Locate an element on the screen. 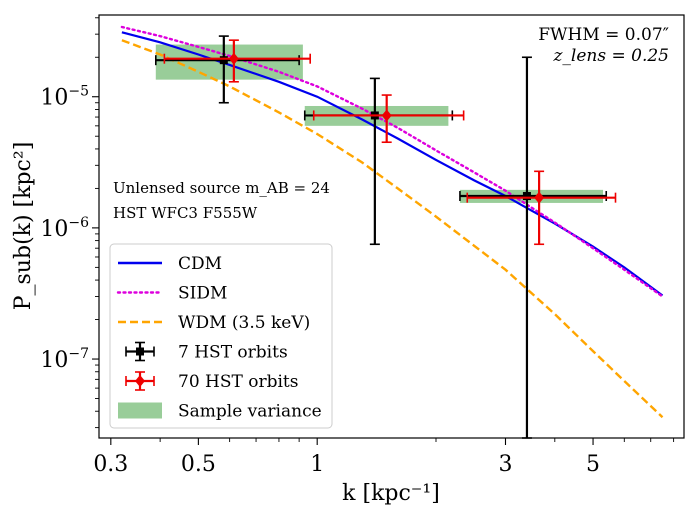 This screenshot has height=516, width=697. legend-entry-cdm: CDM is located at coordinates (170, 264).